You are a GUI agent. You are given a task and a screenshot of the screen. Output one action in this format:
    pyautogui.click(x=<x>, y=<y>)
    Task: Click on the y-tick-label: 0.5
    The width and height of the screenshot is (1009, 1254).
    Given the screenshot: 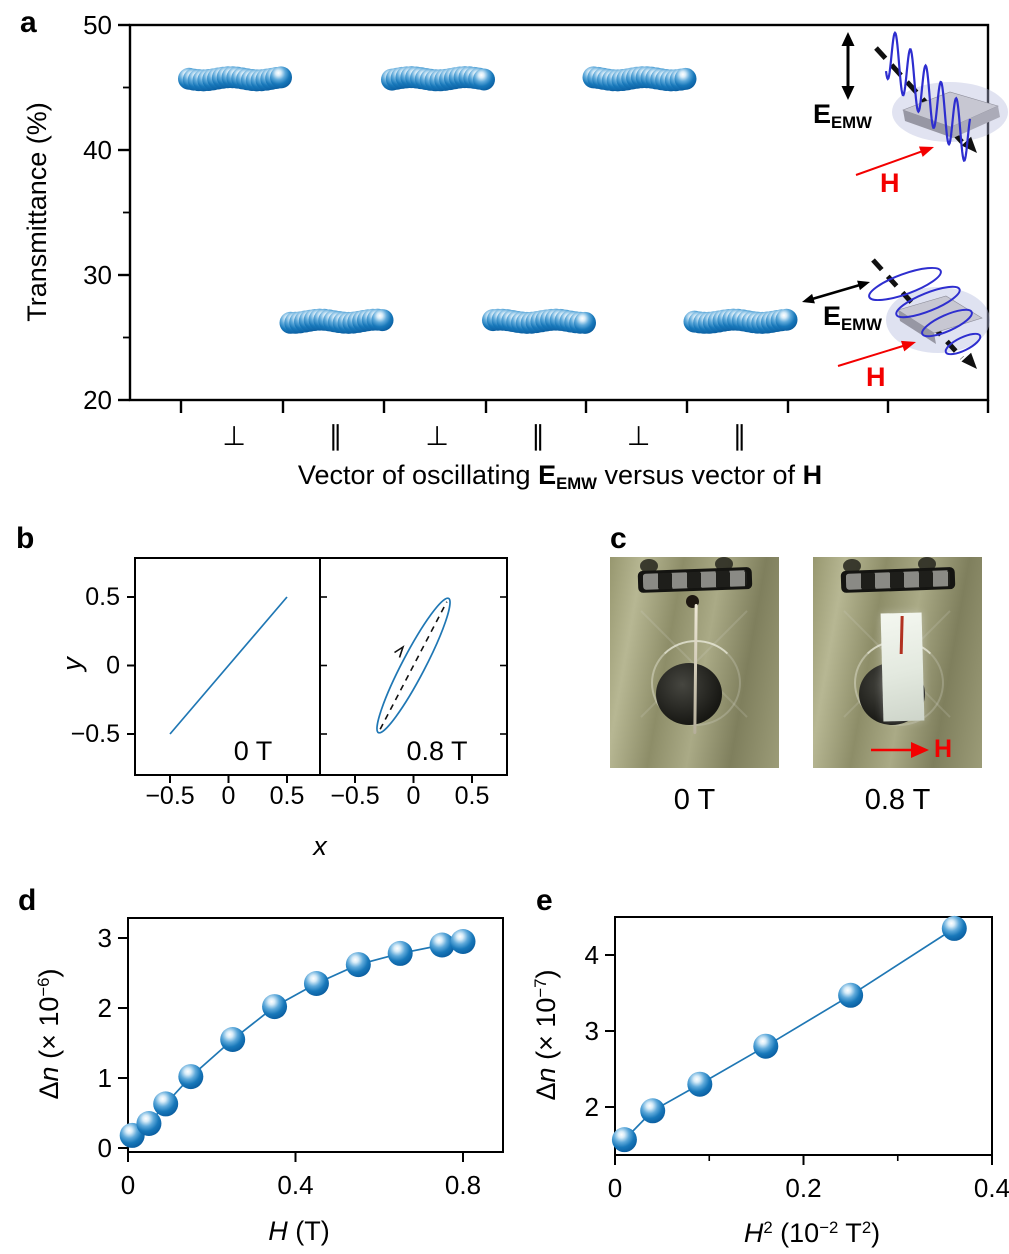 What is the action you would take?
    pyautogui.click(x=102, y=597)
    